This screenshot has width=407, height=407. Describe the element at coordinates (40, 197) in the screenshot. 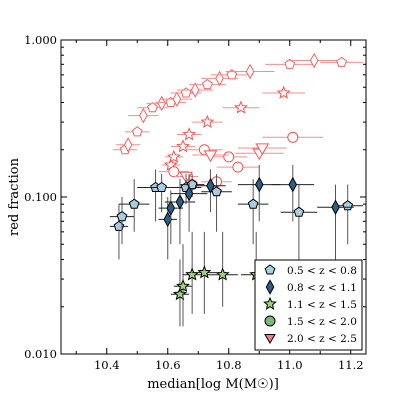

I see `y-tick-label: 0.100` at that location.